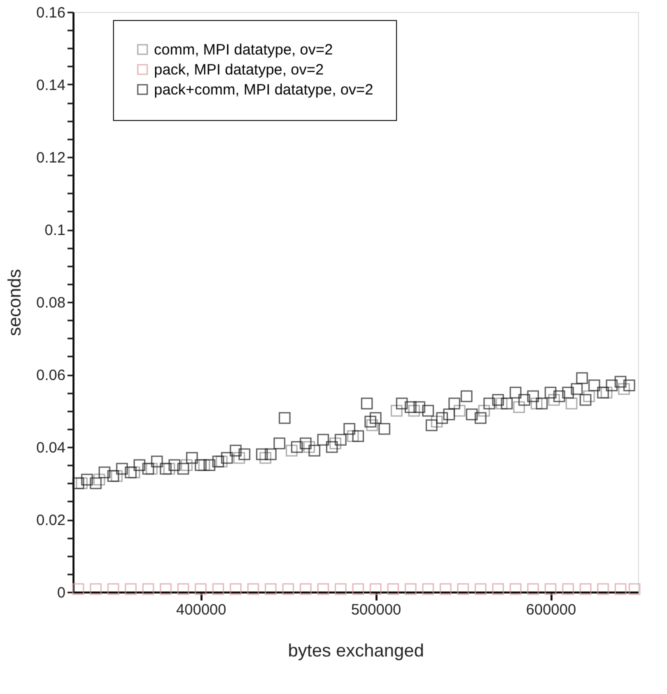  Describe the element at coordinates (51, 375) in the screenshot. I see `y-tick-label: 0.06` at that location.